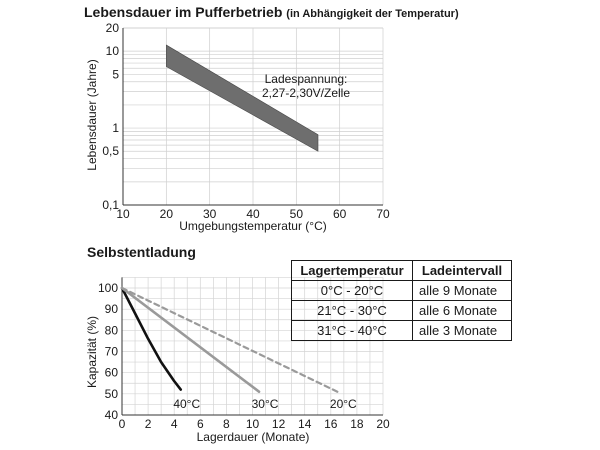 The width and height of the screenshot is (600, 450). What do you see at coordinates (115, 128) in the screenshot?
I see `chart1-y-tick-label: 1` at bounding box center [115, 128].